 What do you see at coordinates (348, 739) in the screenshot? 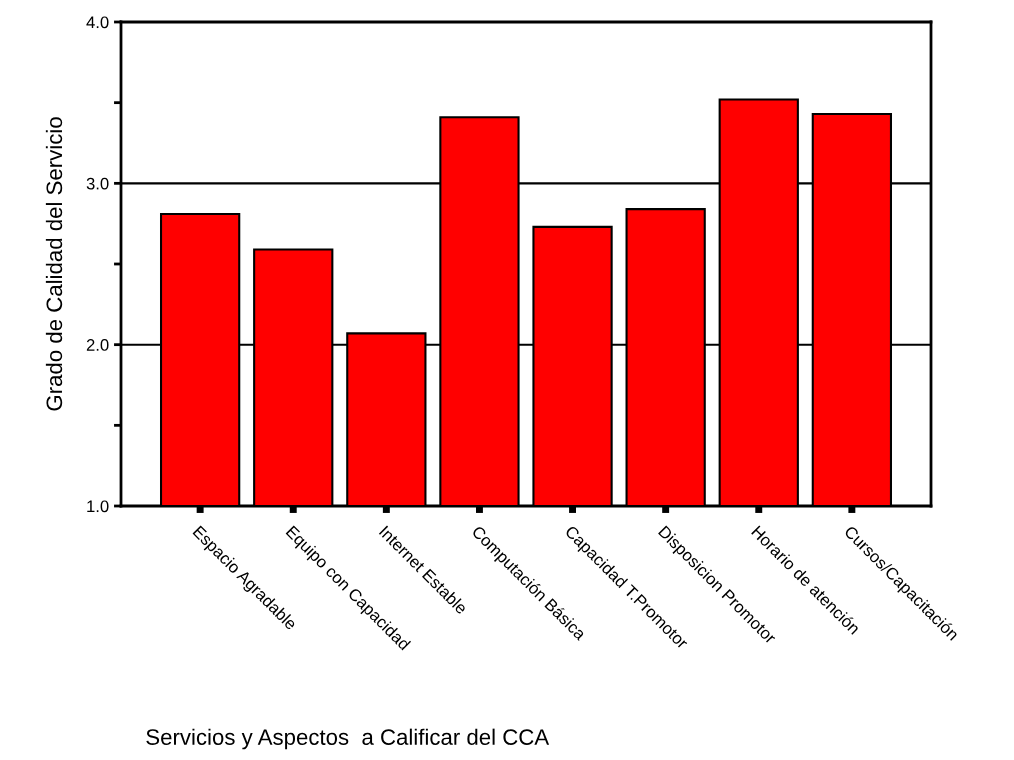
I see `x-axis-title: Servicios y Aspectos a Calificar del CCA` at bounding box center [348, 739].